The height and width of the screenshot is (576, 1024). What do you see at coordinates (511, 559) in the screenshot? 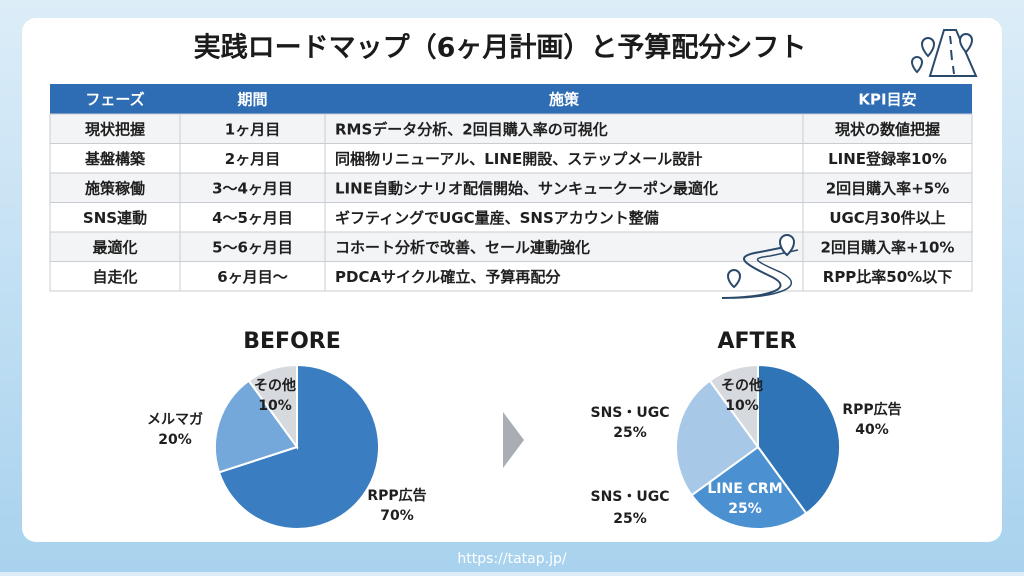
I see `footer-url: https://tatap.jp/` at bounding box center [511, 559].